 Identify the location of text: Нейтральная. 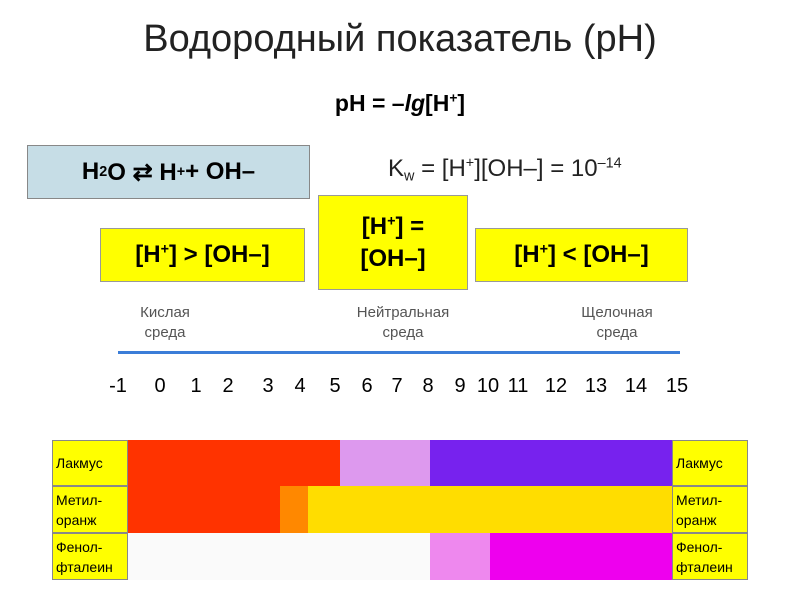
(403, 312).